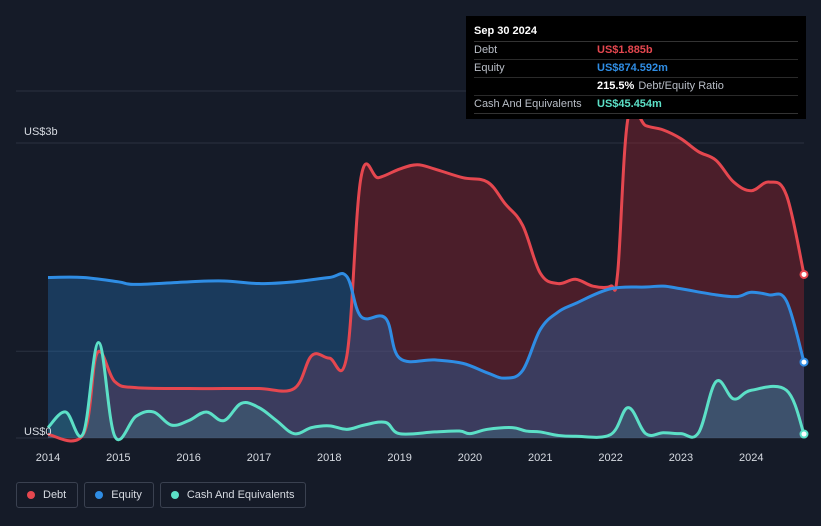 This screenshot has width=821, height=526. What do you see at coordinates (99, 495) in the screenshot?
I see `legend-dot-equity` at bounding box center [99, 495].